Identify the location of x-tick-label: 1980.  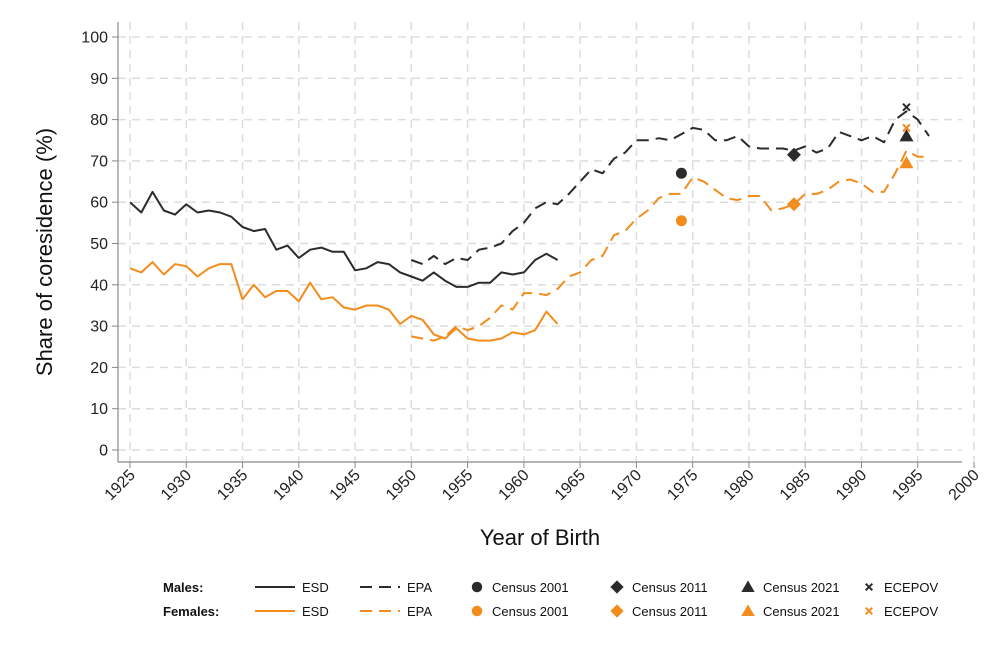
(739, 485).